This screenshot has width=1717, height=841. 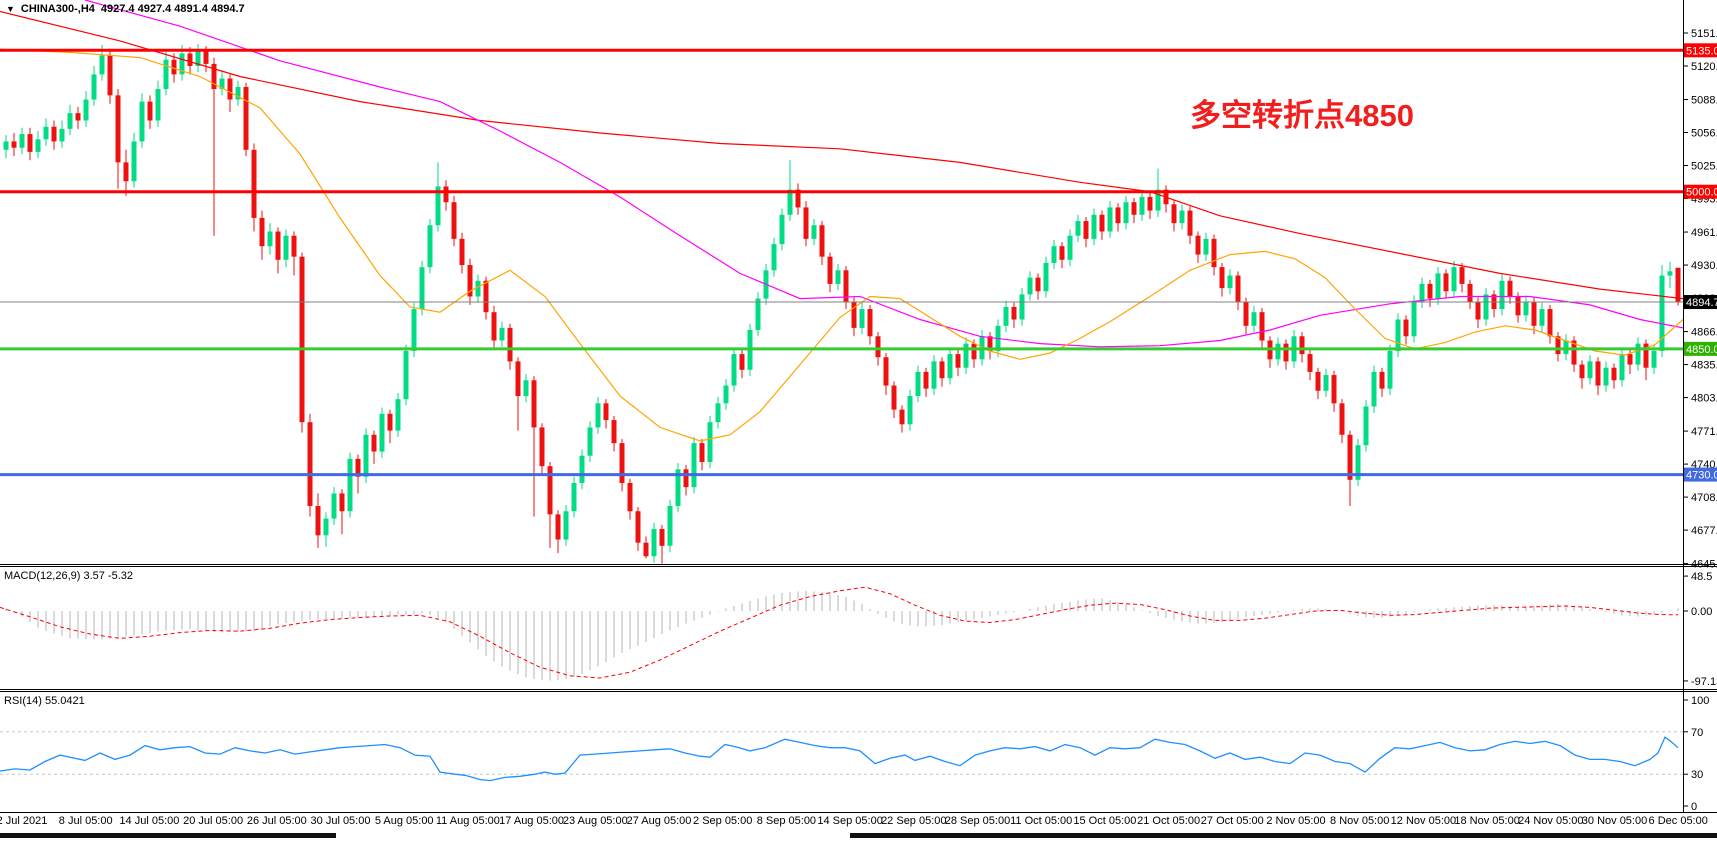 What do you see at coordinates (277, 821) in the screenshot?
I see `time-axis-label: 26 Jul 05:00` at bounding box center [277, 821].